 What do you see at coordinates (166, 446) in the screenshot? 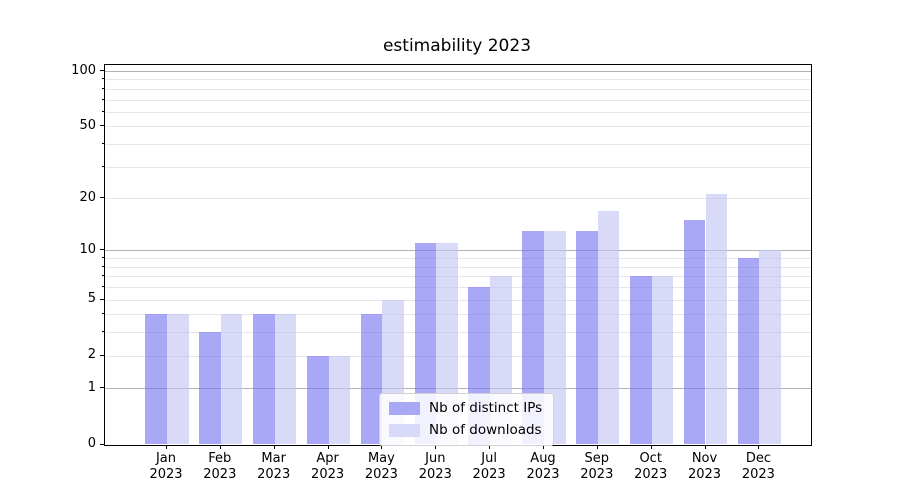
I see `x-tick-mark-jan` at bounding box center [166, 446].